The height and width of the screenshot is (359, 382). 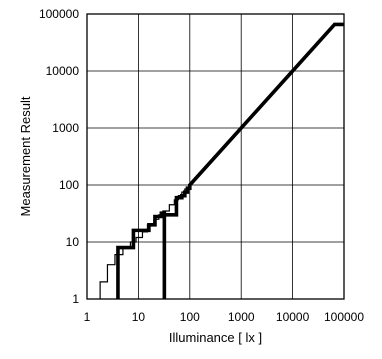 I want to click on x-axis-label: Illuminance [ lx ], so click(x=215, y=337).